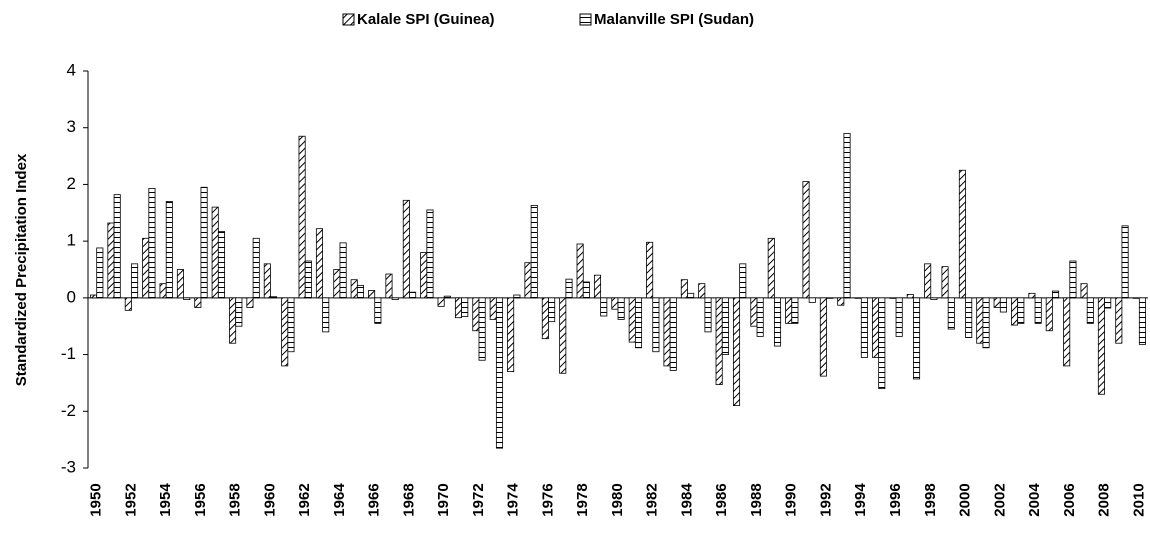 The height and width of the screenshot is (535, 1150). What do you see at coordinates (304, 499) in the screenshot?
I see `x-tick-label: 1962` at bounding box center [304, 499].